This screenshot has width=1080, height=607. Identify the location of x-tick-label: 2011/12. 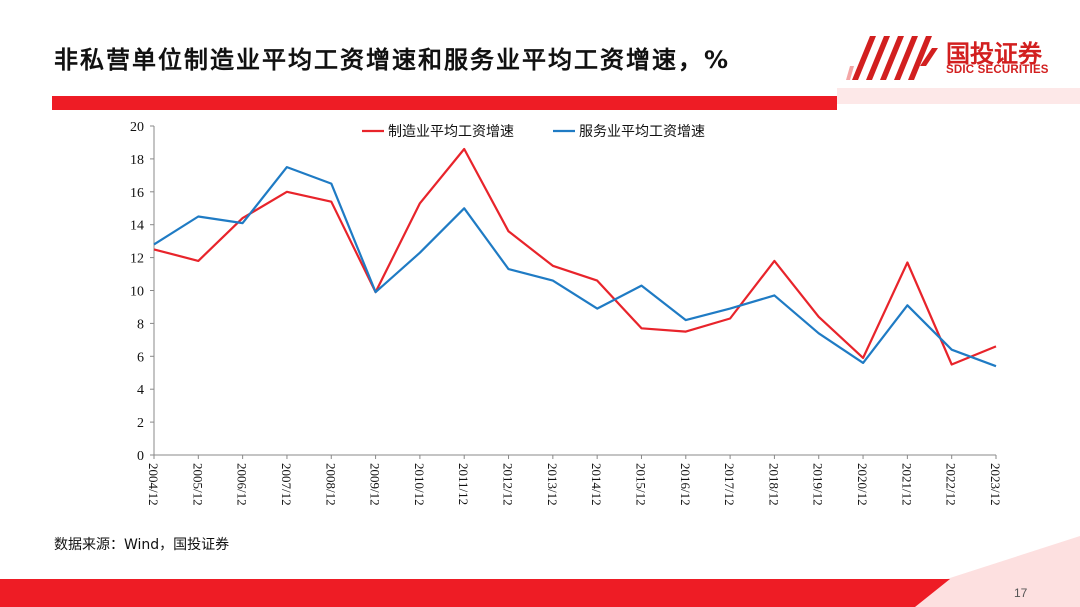
(463, 484).